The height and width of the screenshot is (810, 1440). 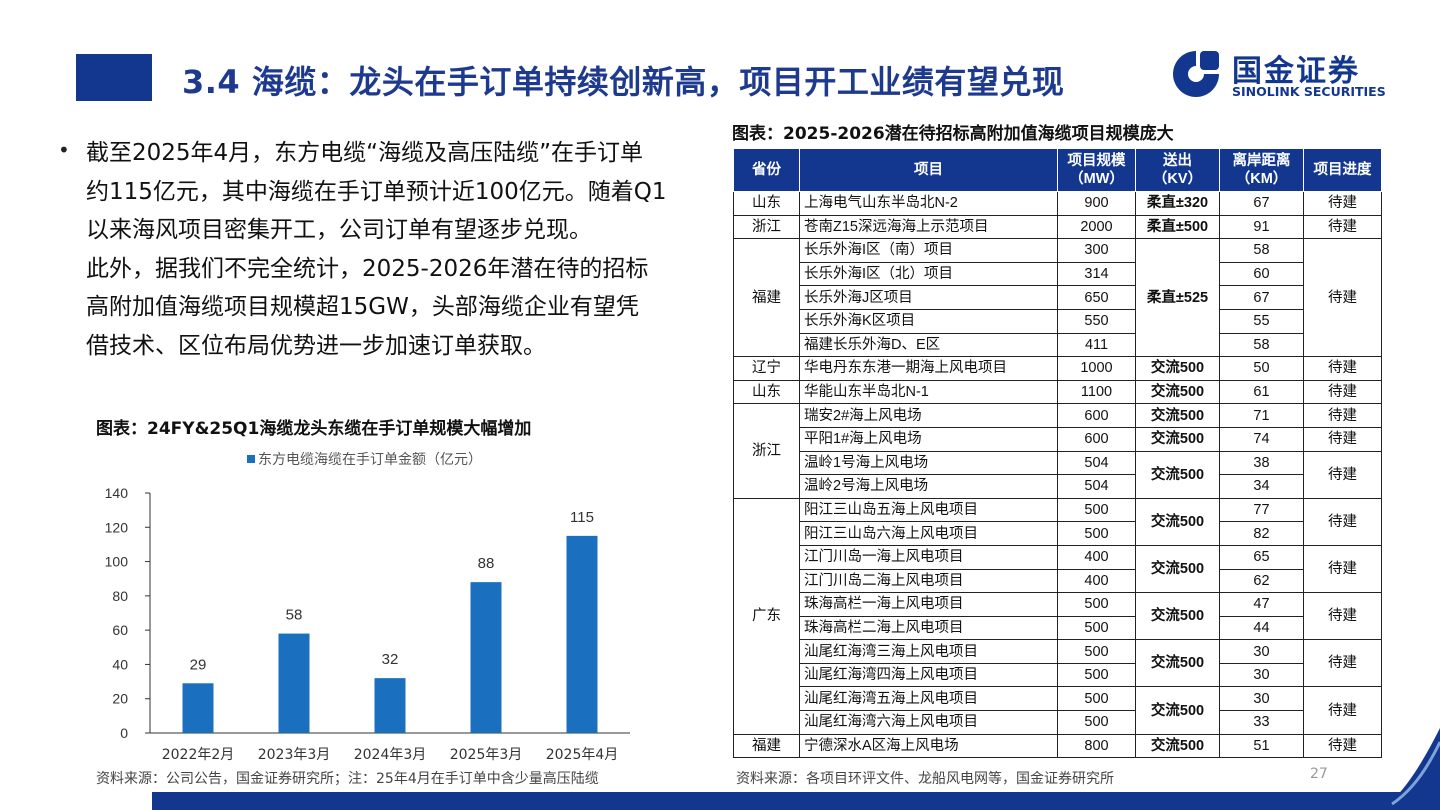 What do you see at coordinates (1261, 722) in the screenshot?
I see `distance-cell: 33` at bounding box center [1261, 722].